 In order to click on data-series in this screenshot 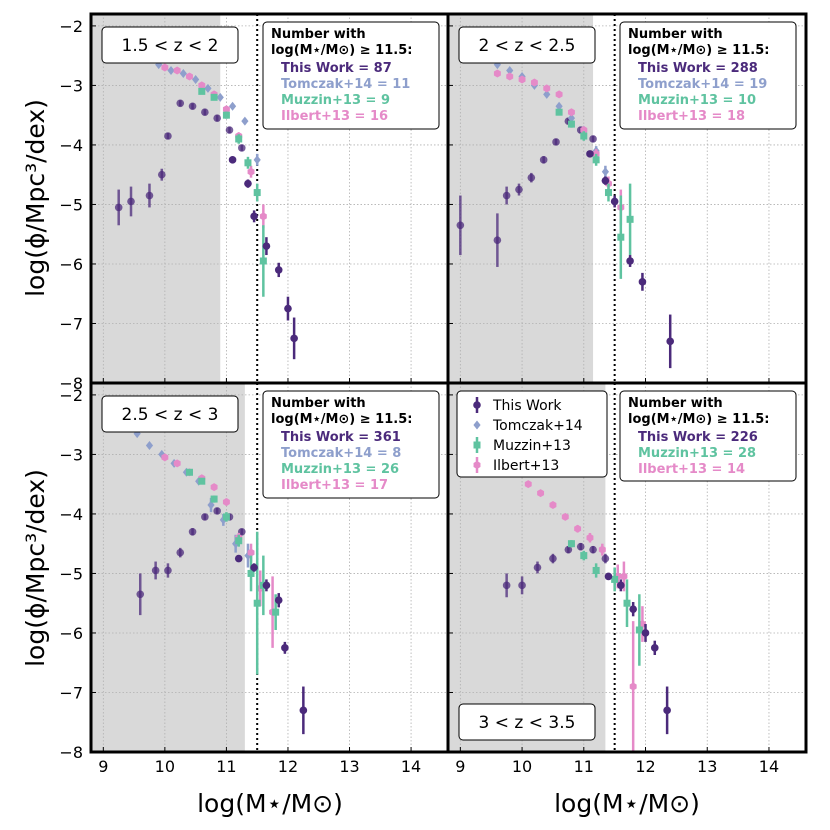, I will do `click(586, 610)`.